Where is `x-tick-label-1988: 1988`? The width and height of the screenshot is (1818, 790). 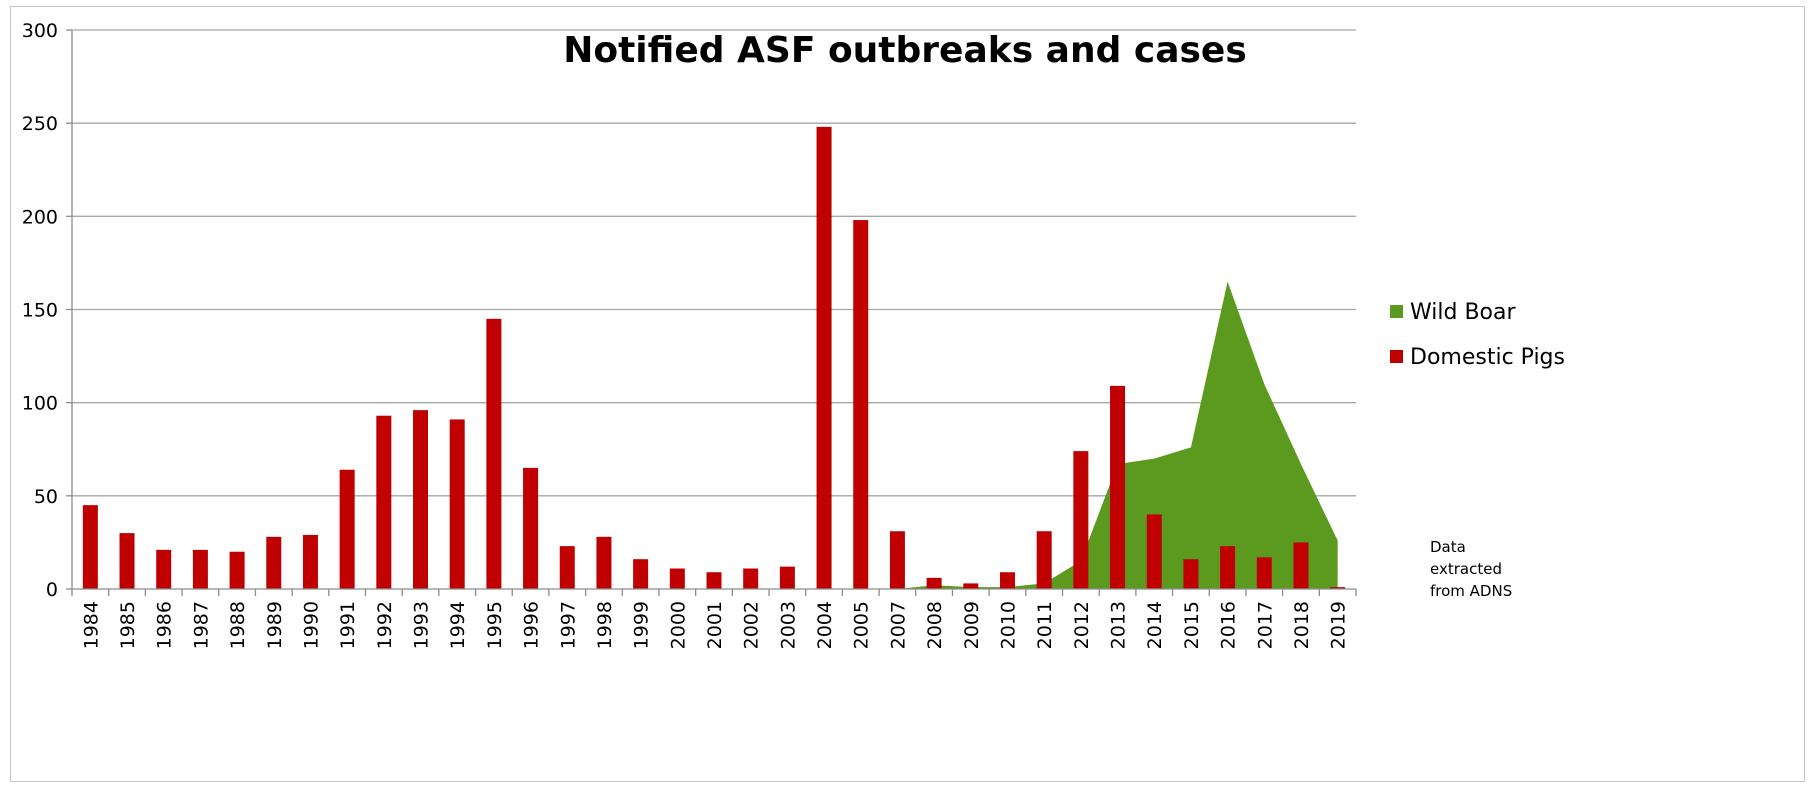 x-tick-label-1988: 1988 is located at coordinates (238, 625).